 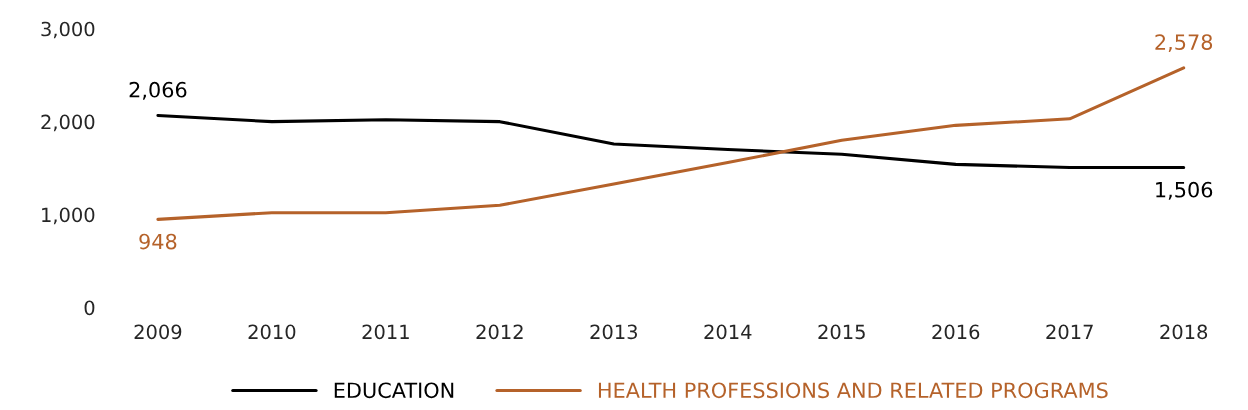 What do you see at coordinates (394, 390) in the screenshot?
I see `legend-label: EDUCATION` at bounding box center [394, 390].